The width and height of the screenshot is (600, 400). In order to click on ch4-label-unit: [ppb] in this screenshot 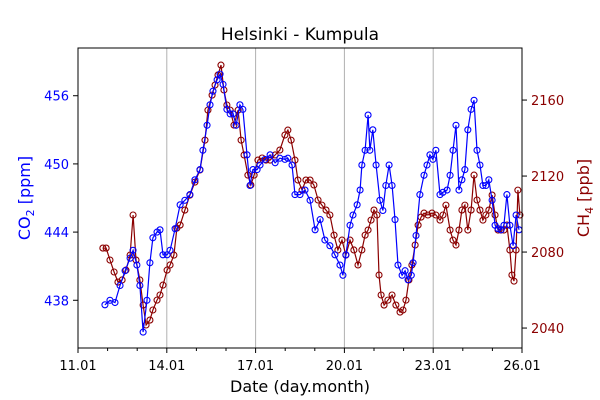, I will do `click(583, 183)`.